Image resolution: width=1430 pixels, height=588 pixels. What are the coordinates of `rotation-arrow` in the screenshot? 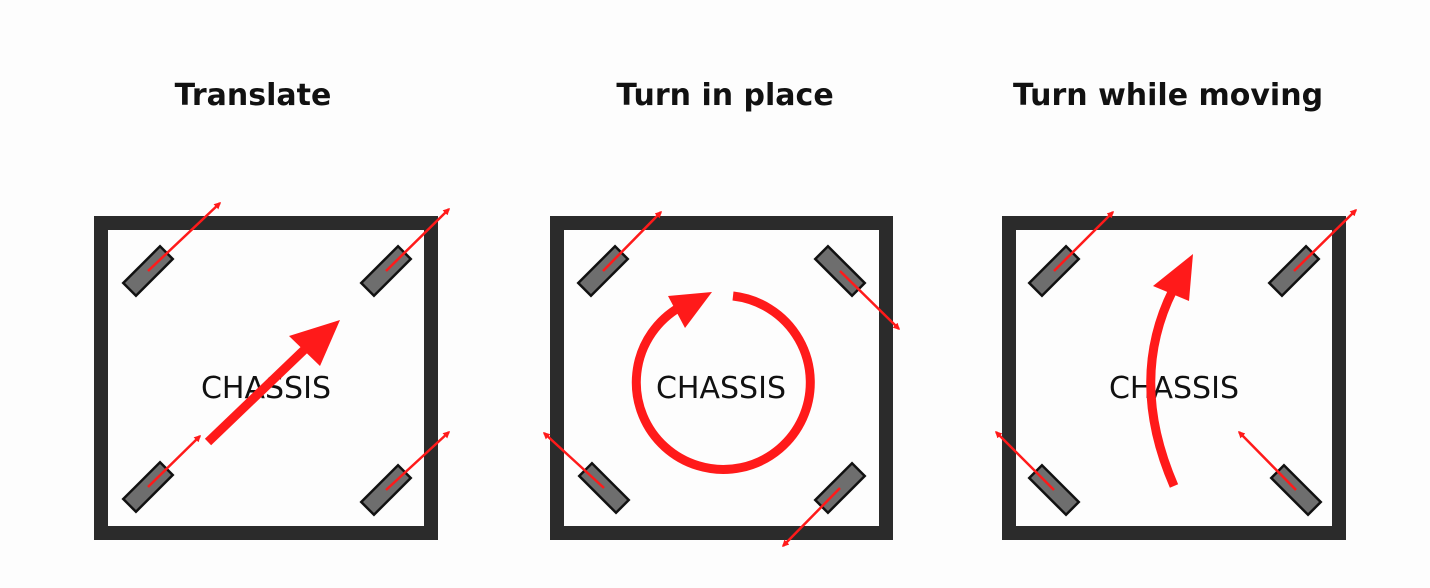 It's located at (723, 382).